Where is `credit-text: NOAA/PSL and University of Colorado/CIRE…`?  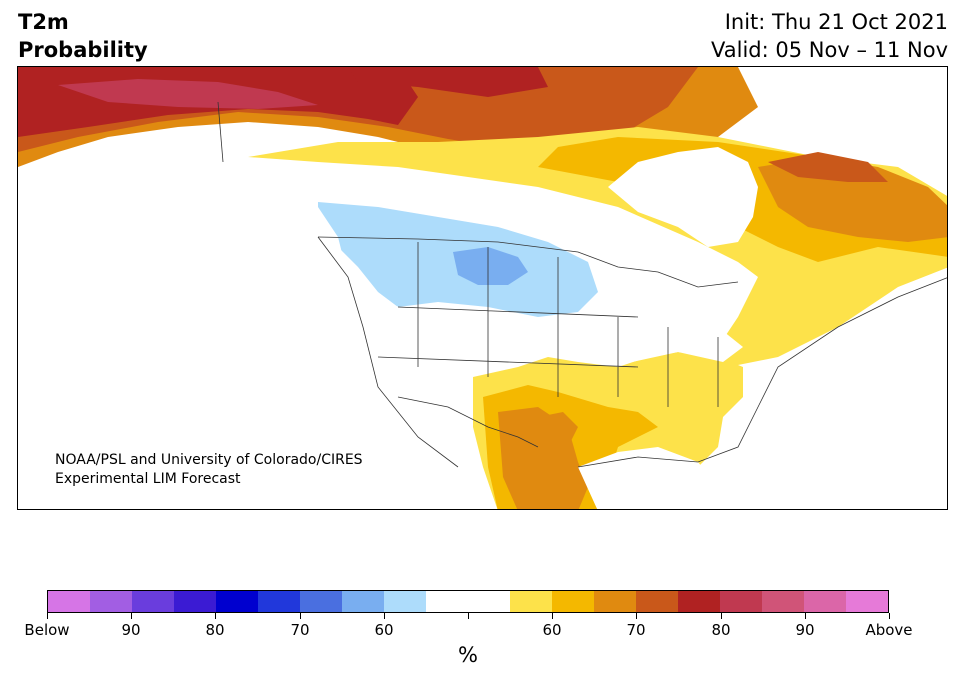 credit-text: NOAA/PSL and University of Colorado/CIRE… is located at coordinates (209, 470).